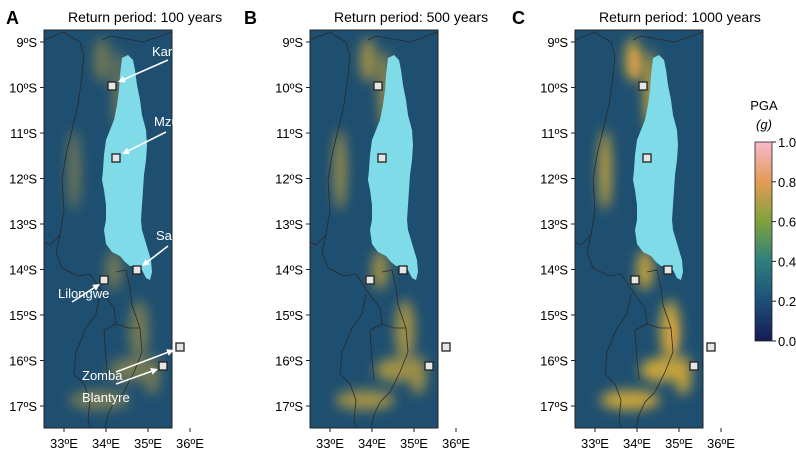 Image resolution: width=796 pixels, height=459 pixels. Describe the element at coordinates (83, 293) in the screenshot. I see `city-label: Lilongwe` at that location.